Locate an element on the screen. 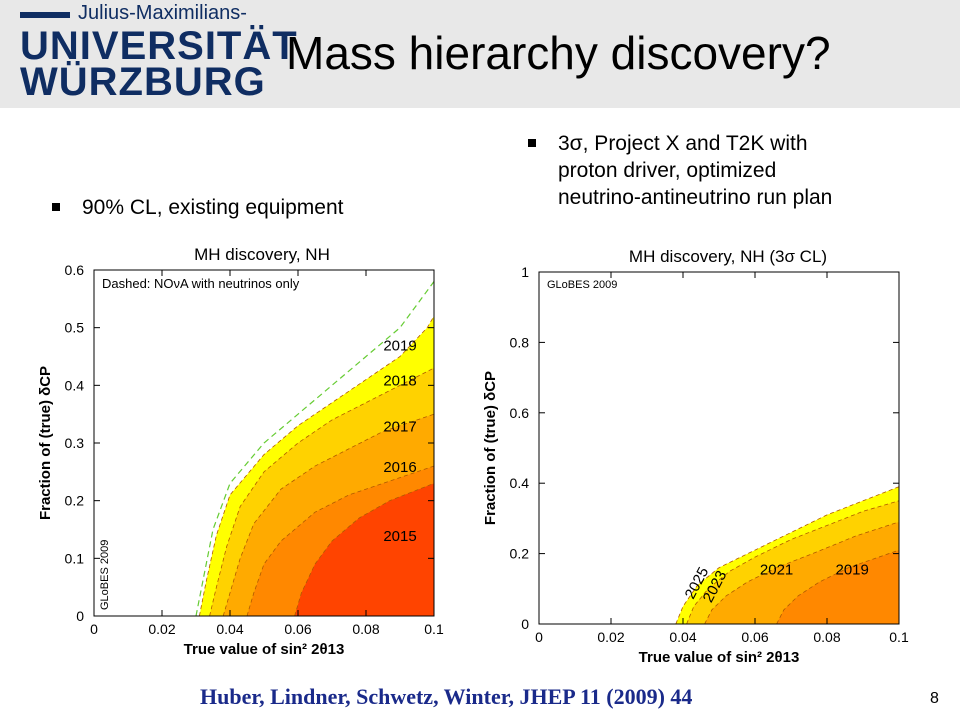 Image resolution: width=960 pixels, height=720 pixels. y-tick-label: 0.1 is located at coordinates (75, 558).